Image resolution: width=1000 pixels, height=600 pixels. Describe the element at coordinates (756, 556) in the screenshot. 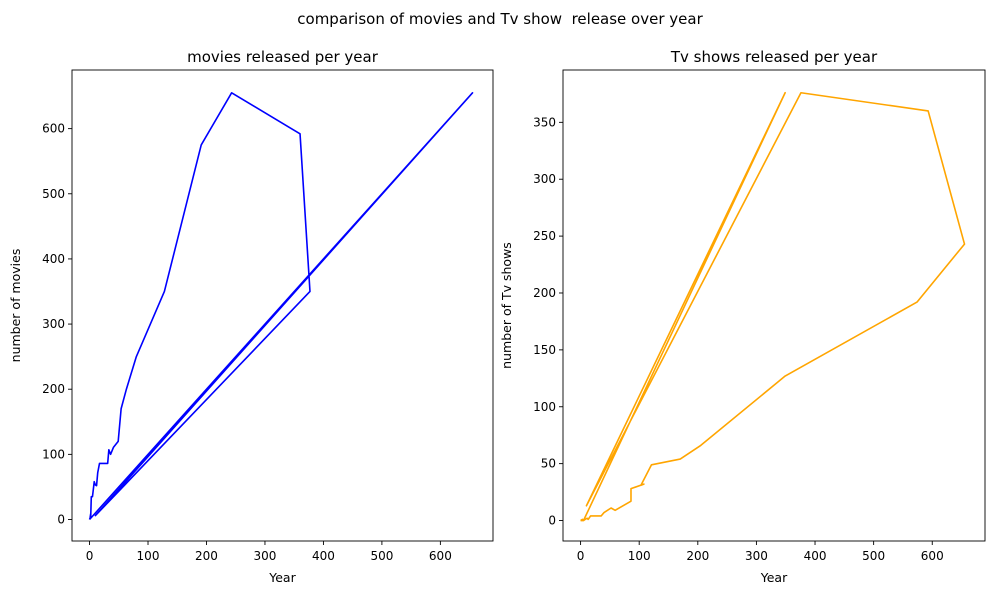

I see `tvshows-x-tick-label: 300` at that location.